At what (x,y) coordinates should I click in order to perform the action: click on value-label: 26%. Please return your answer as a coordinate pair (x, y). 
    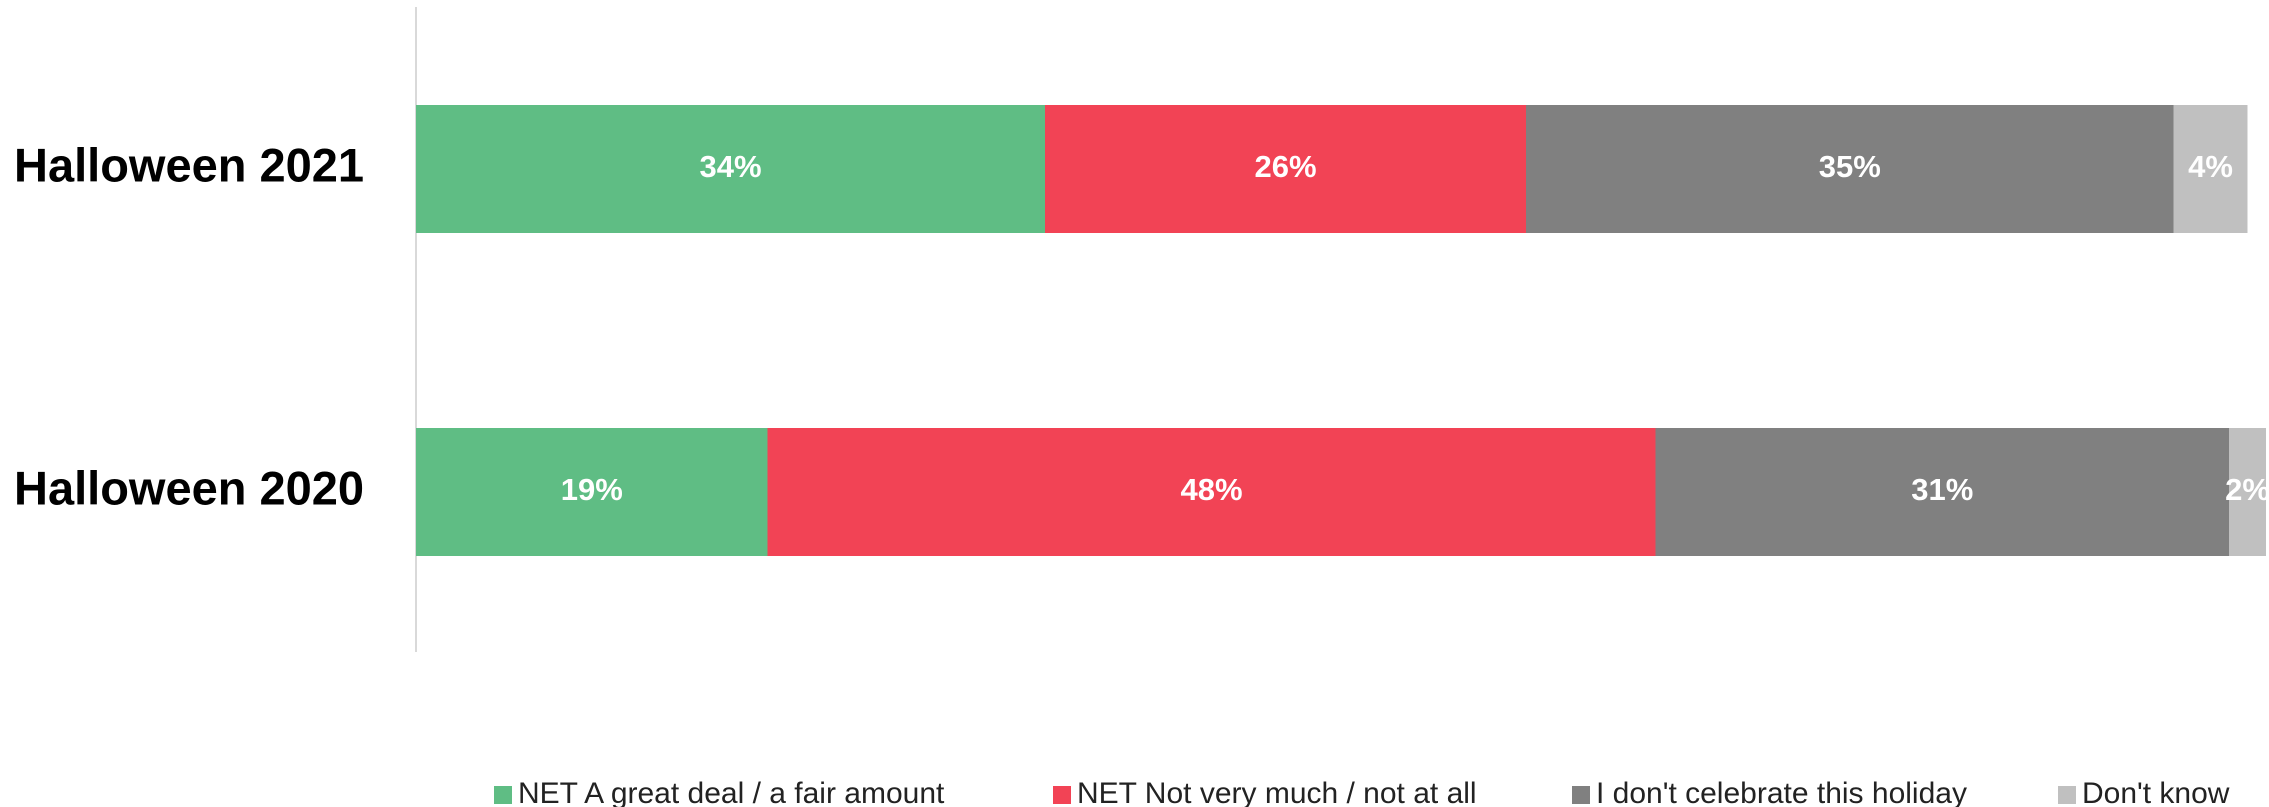
    Looking at the image, I should click on (1285, 166).